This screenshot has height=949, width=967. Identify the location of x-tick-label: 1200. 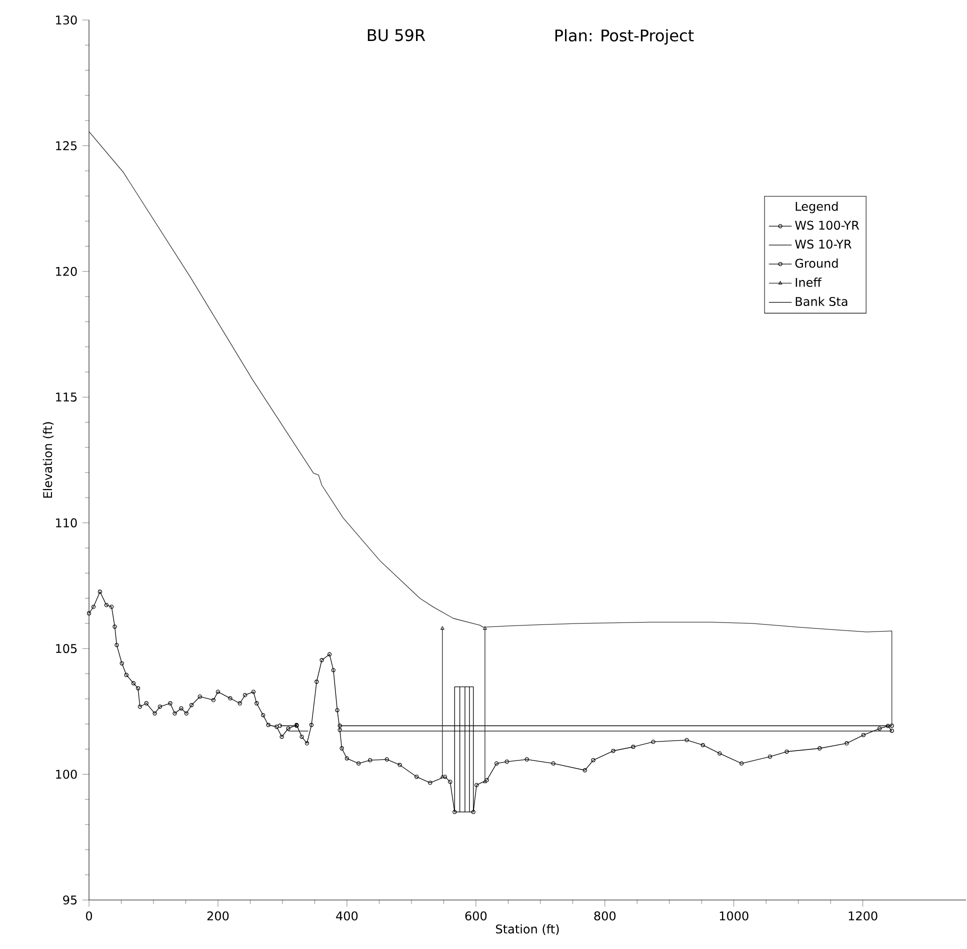
(863, 915).